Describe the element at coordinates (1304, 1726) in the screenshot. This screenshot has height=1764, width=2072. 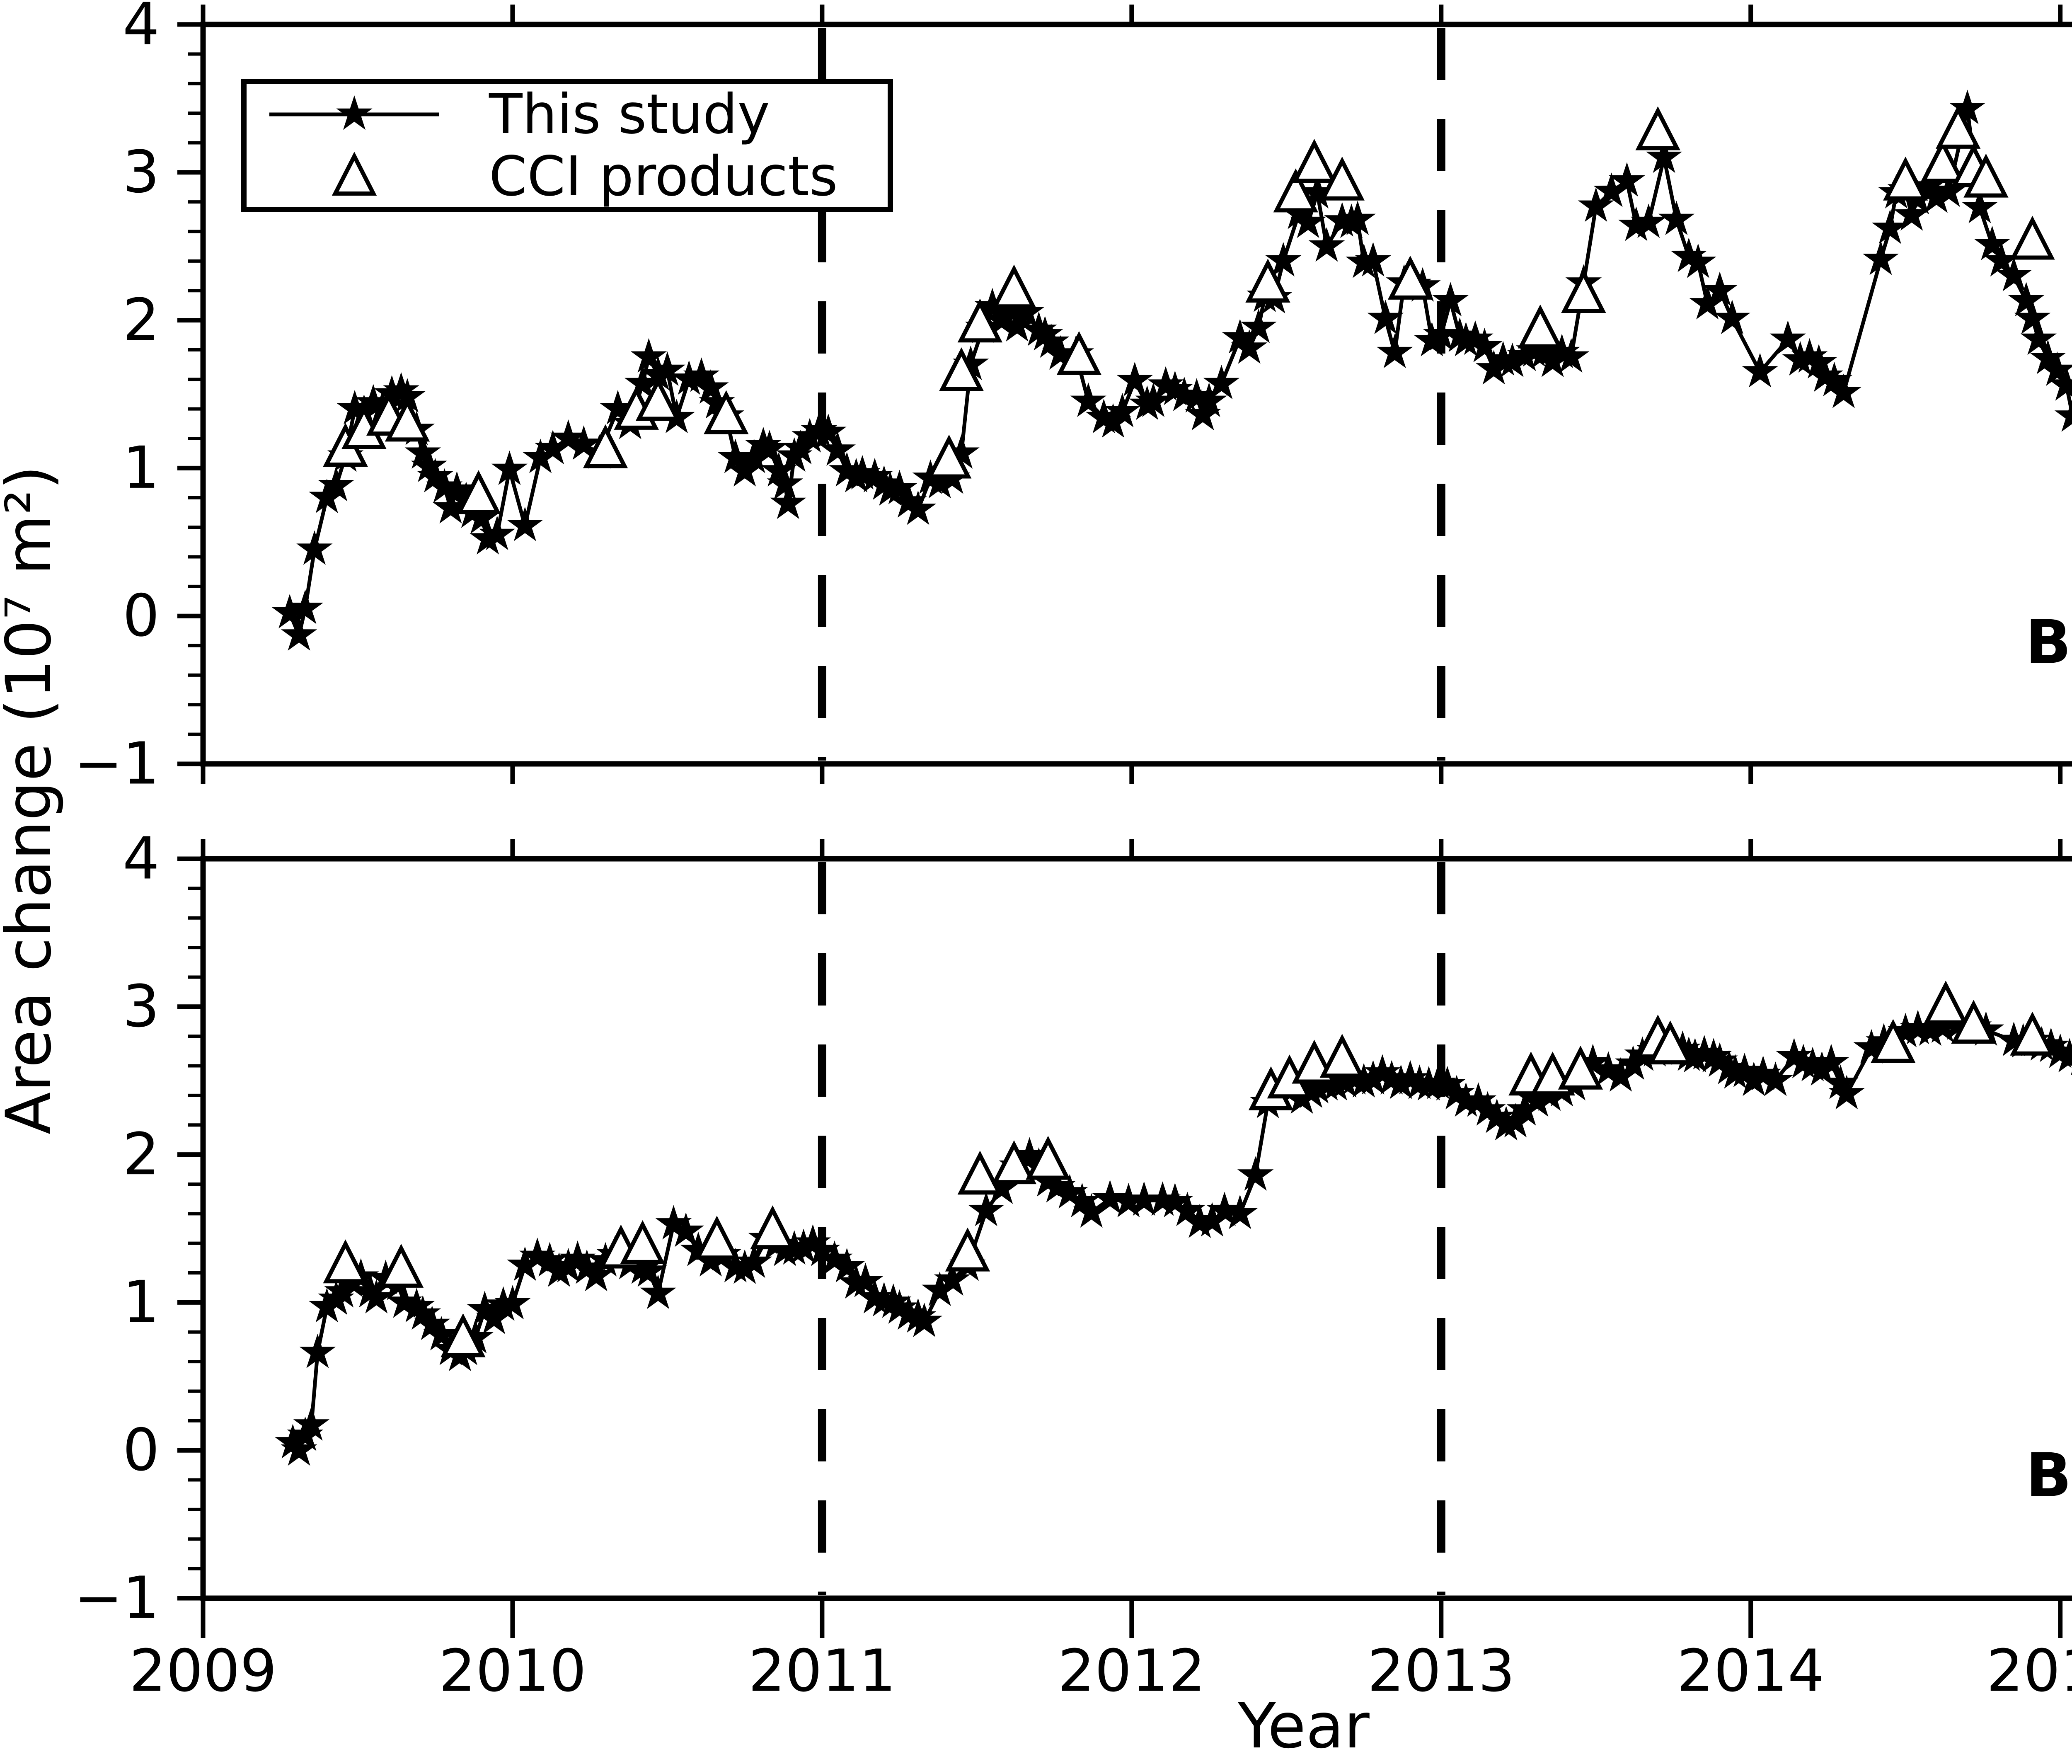
I see `x-axis-title: Year` at that location.